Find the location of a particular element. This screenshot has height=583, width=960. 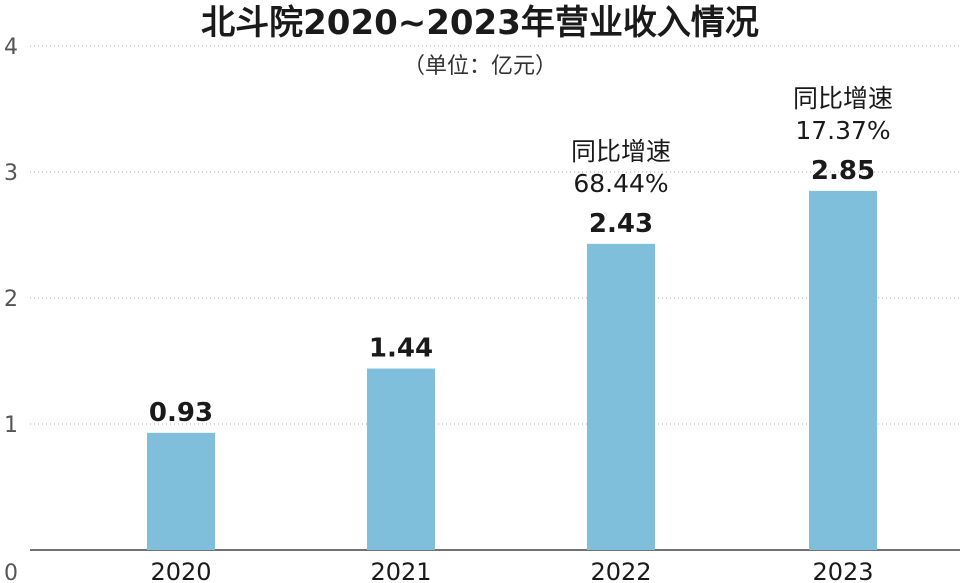

x-tick-label: 2023 is located at coordinates (842, 570).